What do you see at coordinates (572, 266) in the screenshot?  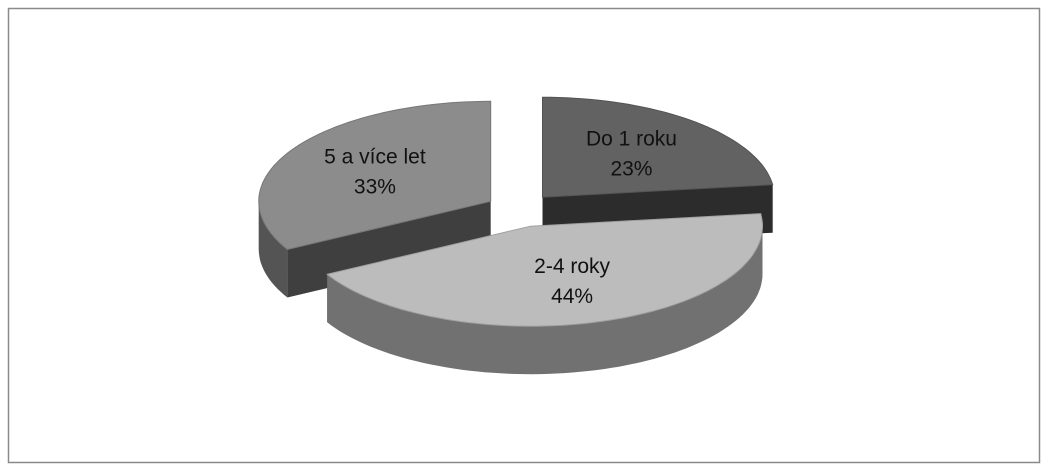 I see `slice-category-label: 2-4 roky` at bounding box center [572, 266].